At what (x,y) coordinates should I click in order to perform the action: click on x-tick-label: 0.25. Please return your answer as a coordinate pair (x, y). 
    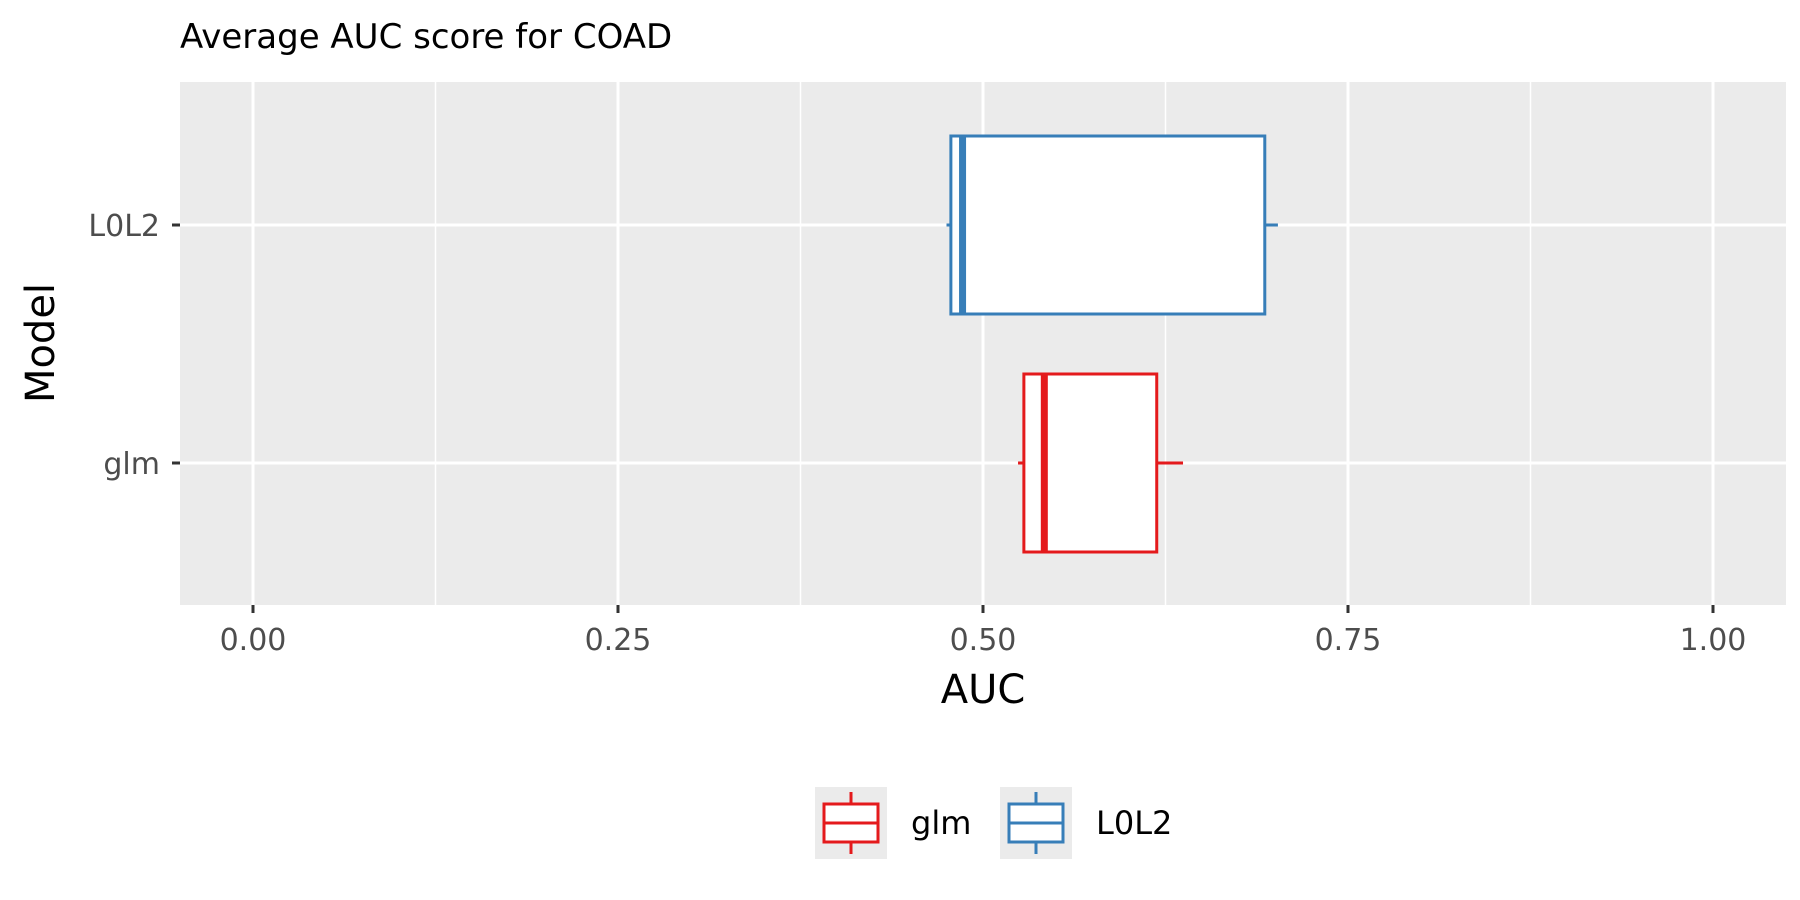
    Looking at the image, I should click on (618, 640).